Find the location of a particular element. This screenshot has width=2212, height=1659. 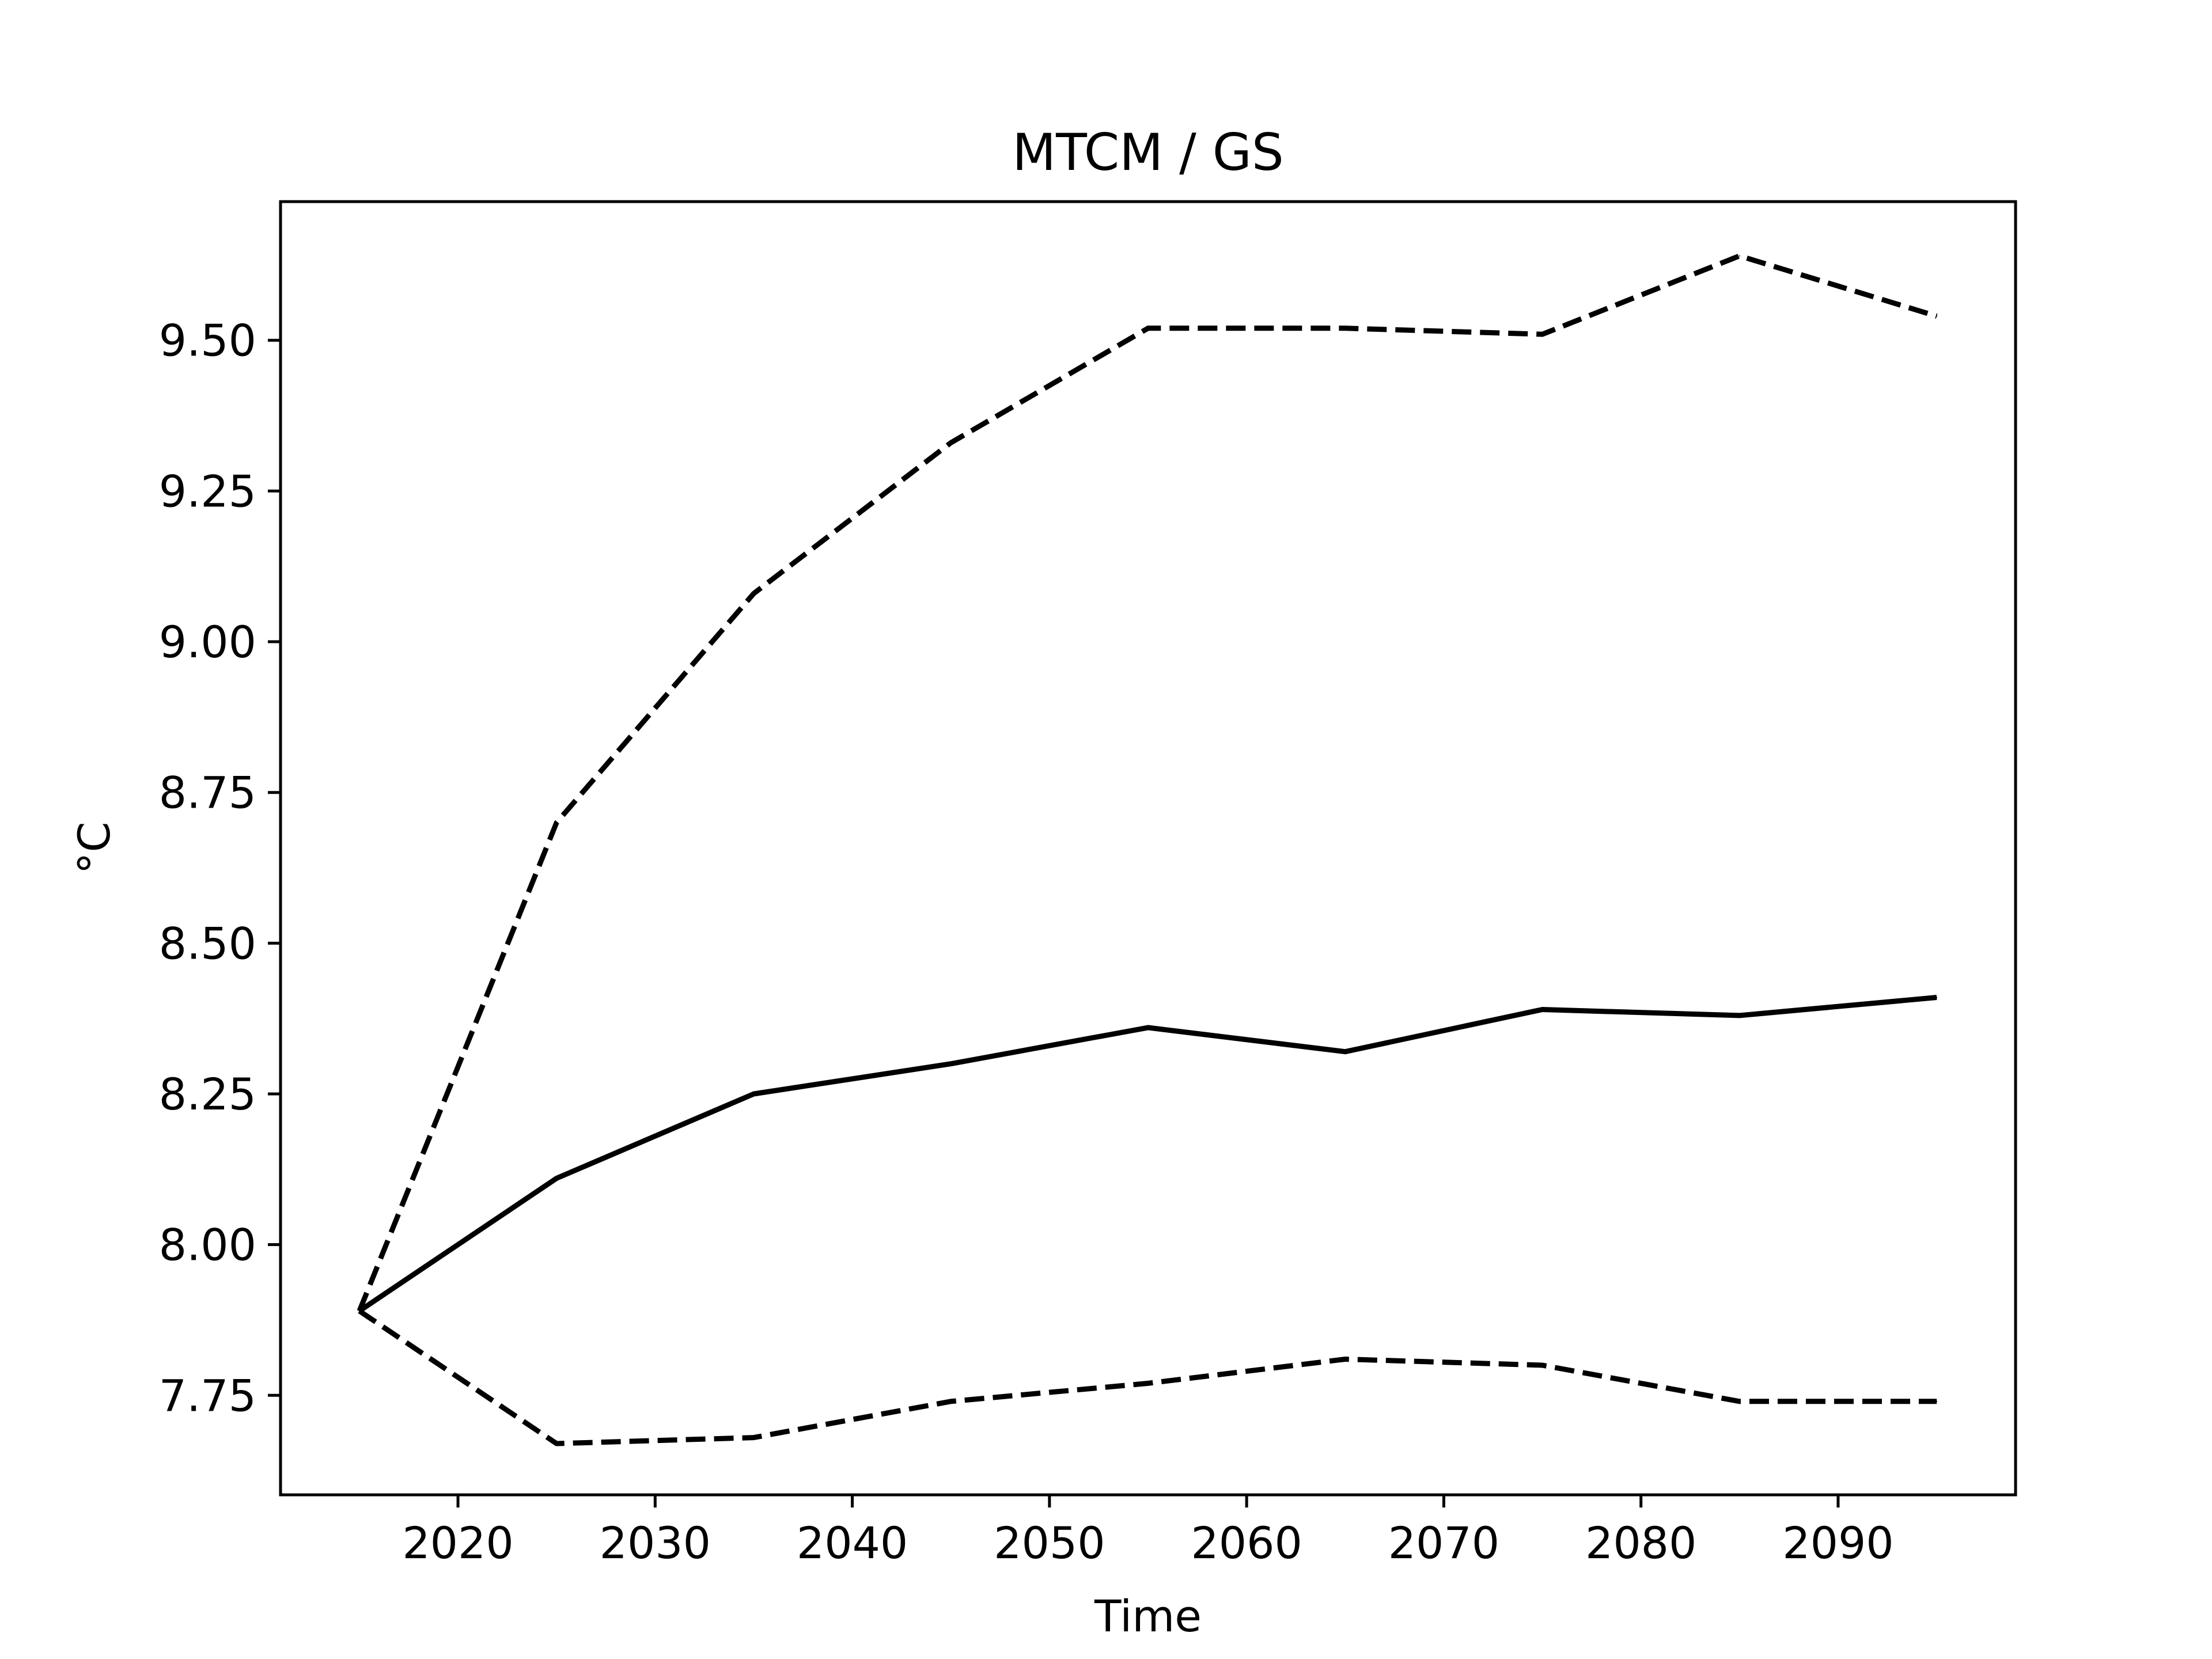

x-tick-label: 2050 is located at coordinates (1049, 1543).